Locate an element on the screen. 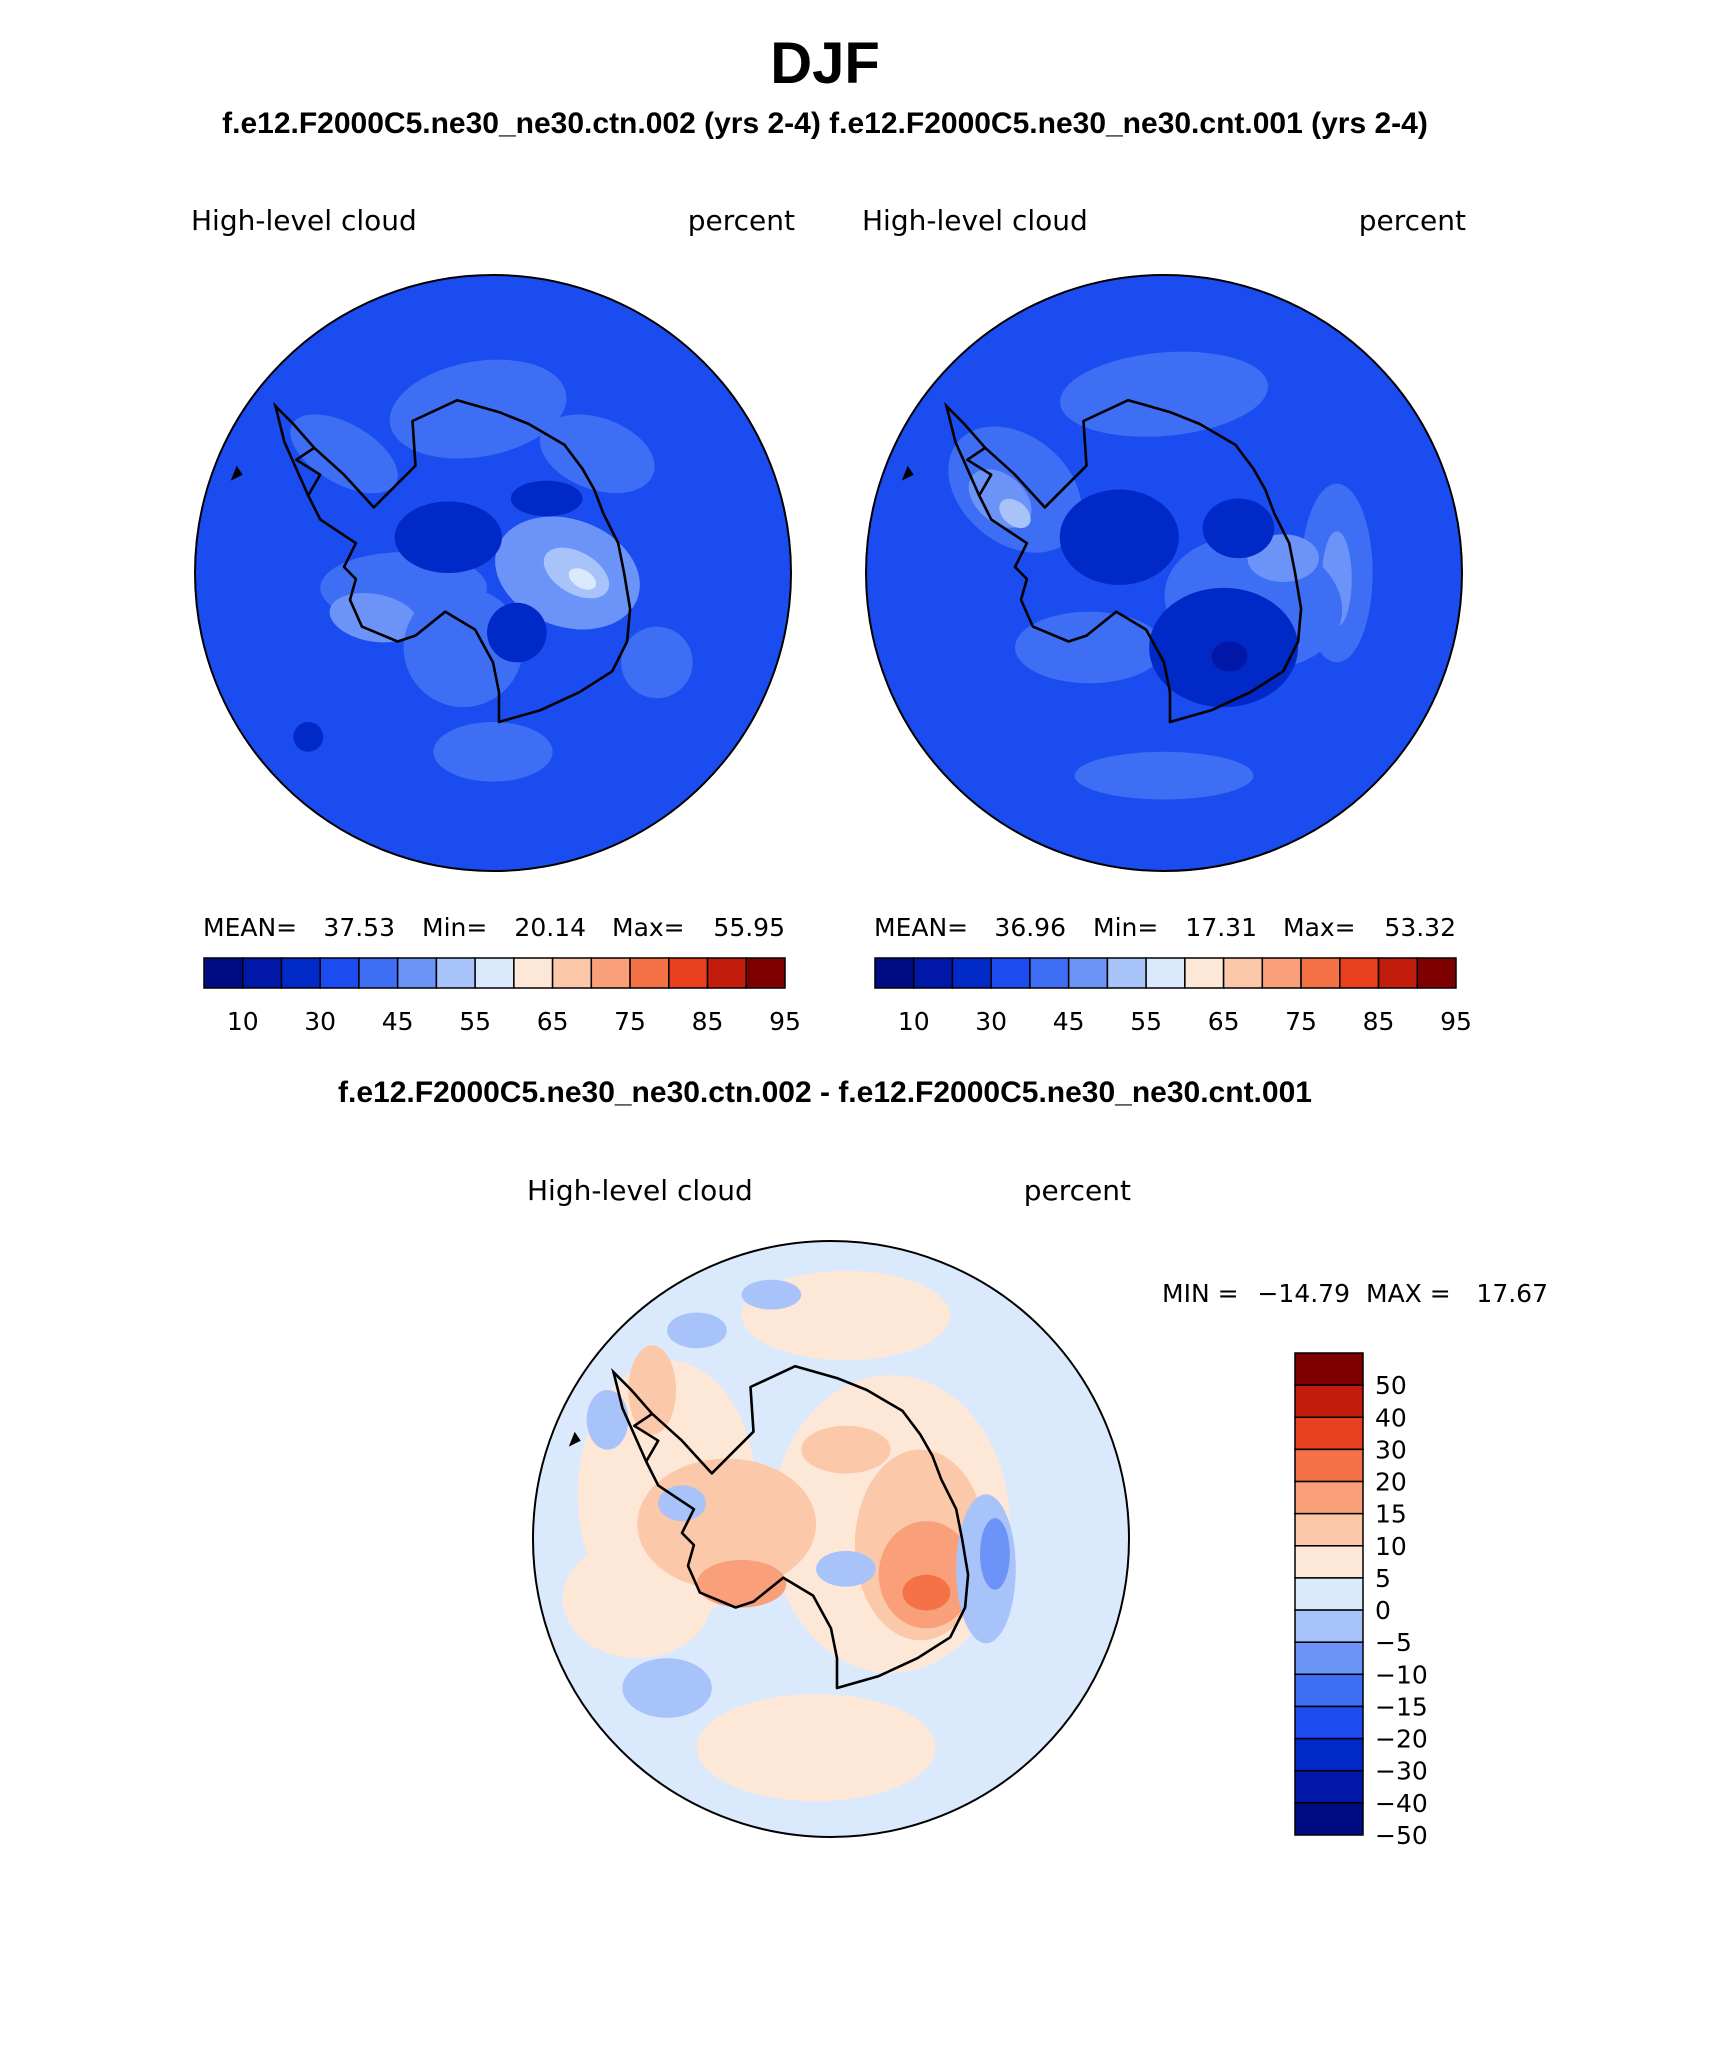 The image size is (1710, 2061). min-value: −14.79 is located at coordinates (1303, 1293).